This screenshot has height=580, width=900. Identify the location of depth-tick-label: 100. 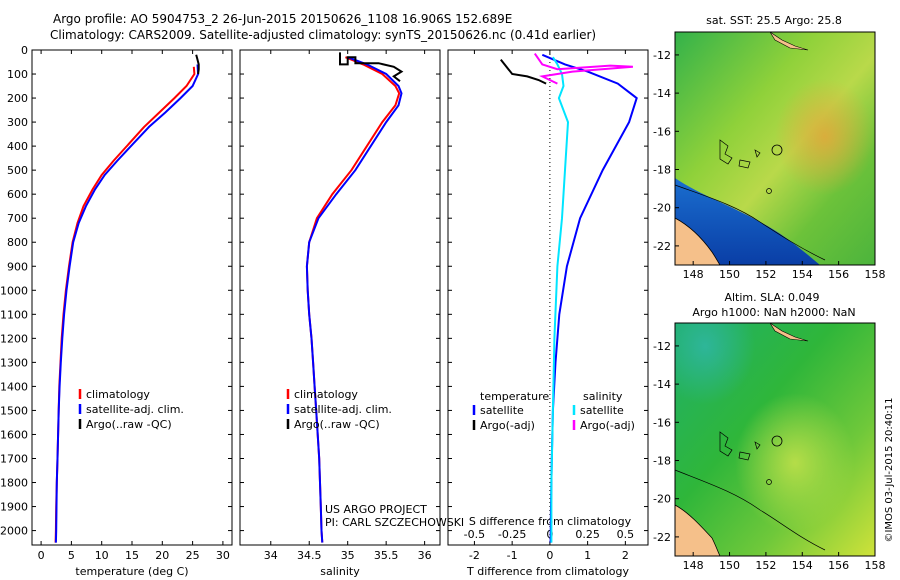
(17, 74).